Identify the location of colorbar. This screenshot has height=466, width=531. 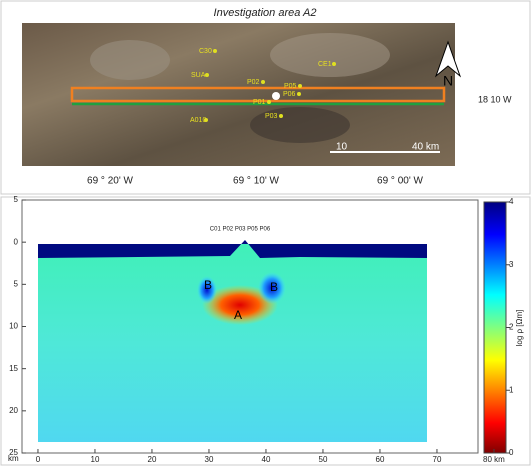
(495, 327).